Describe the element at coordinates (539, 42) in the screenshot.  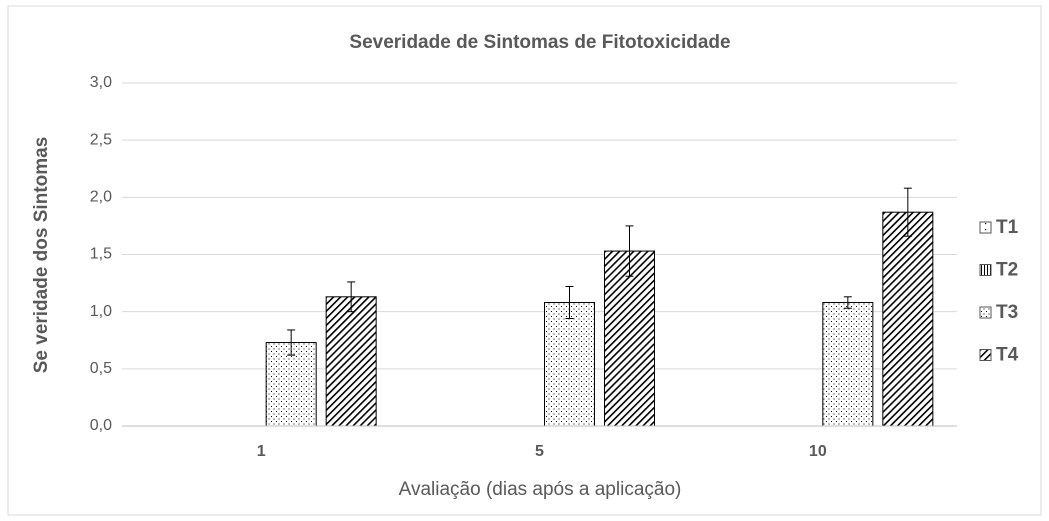
I see `chart-title: Severidade de Sintomas de Fitotoxicidade` at that location.